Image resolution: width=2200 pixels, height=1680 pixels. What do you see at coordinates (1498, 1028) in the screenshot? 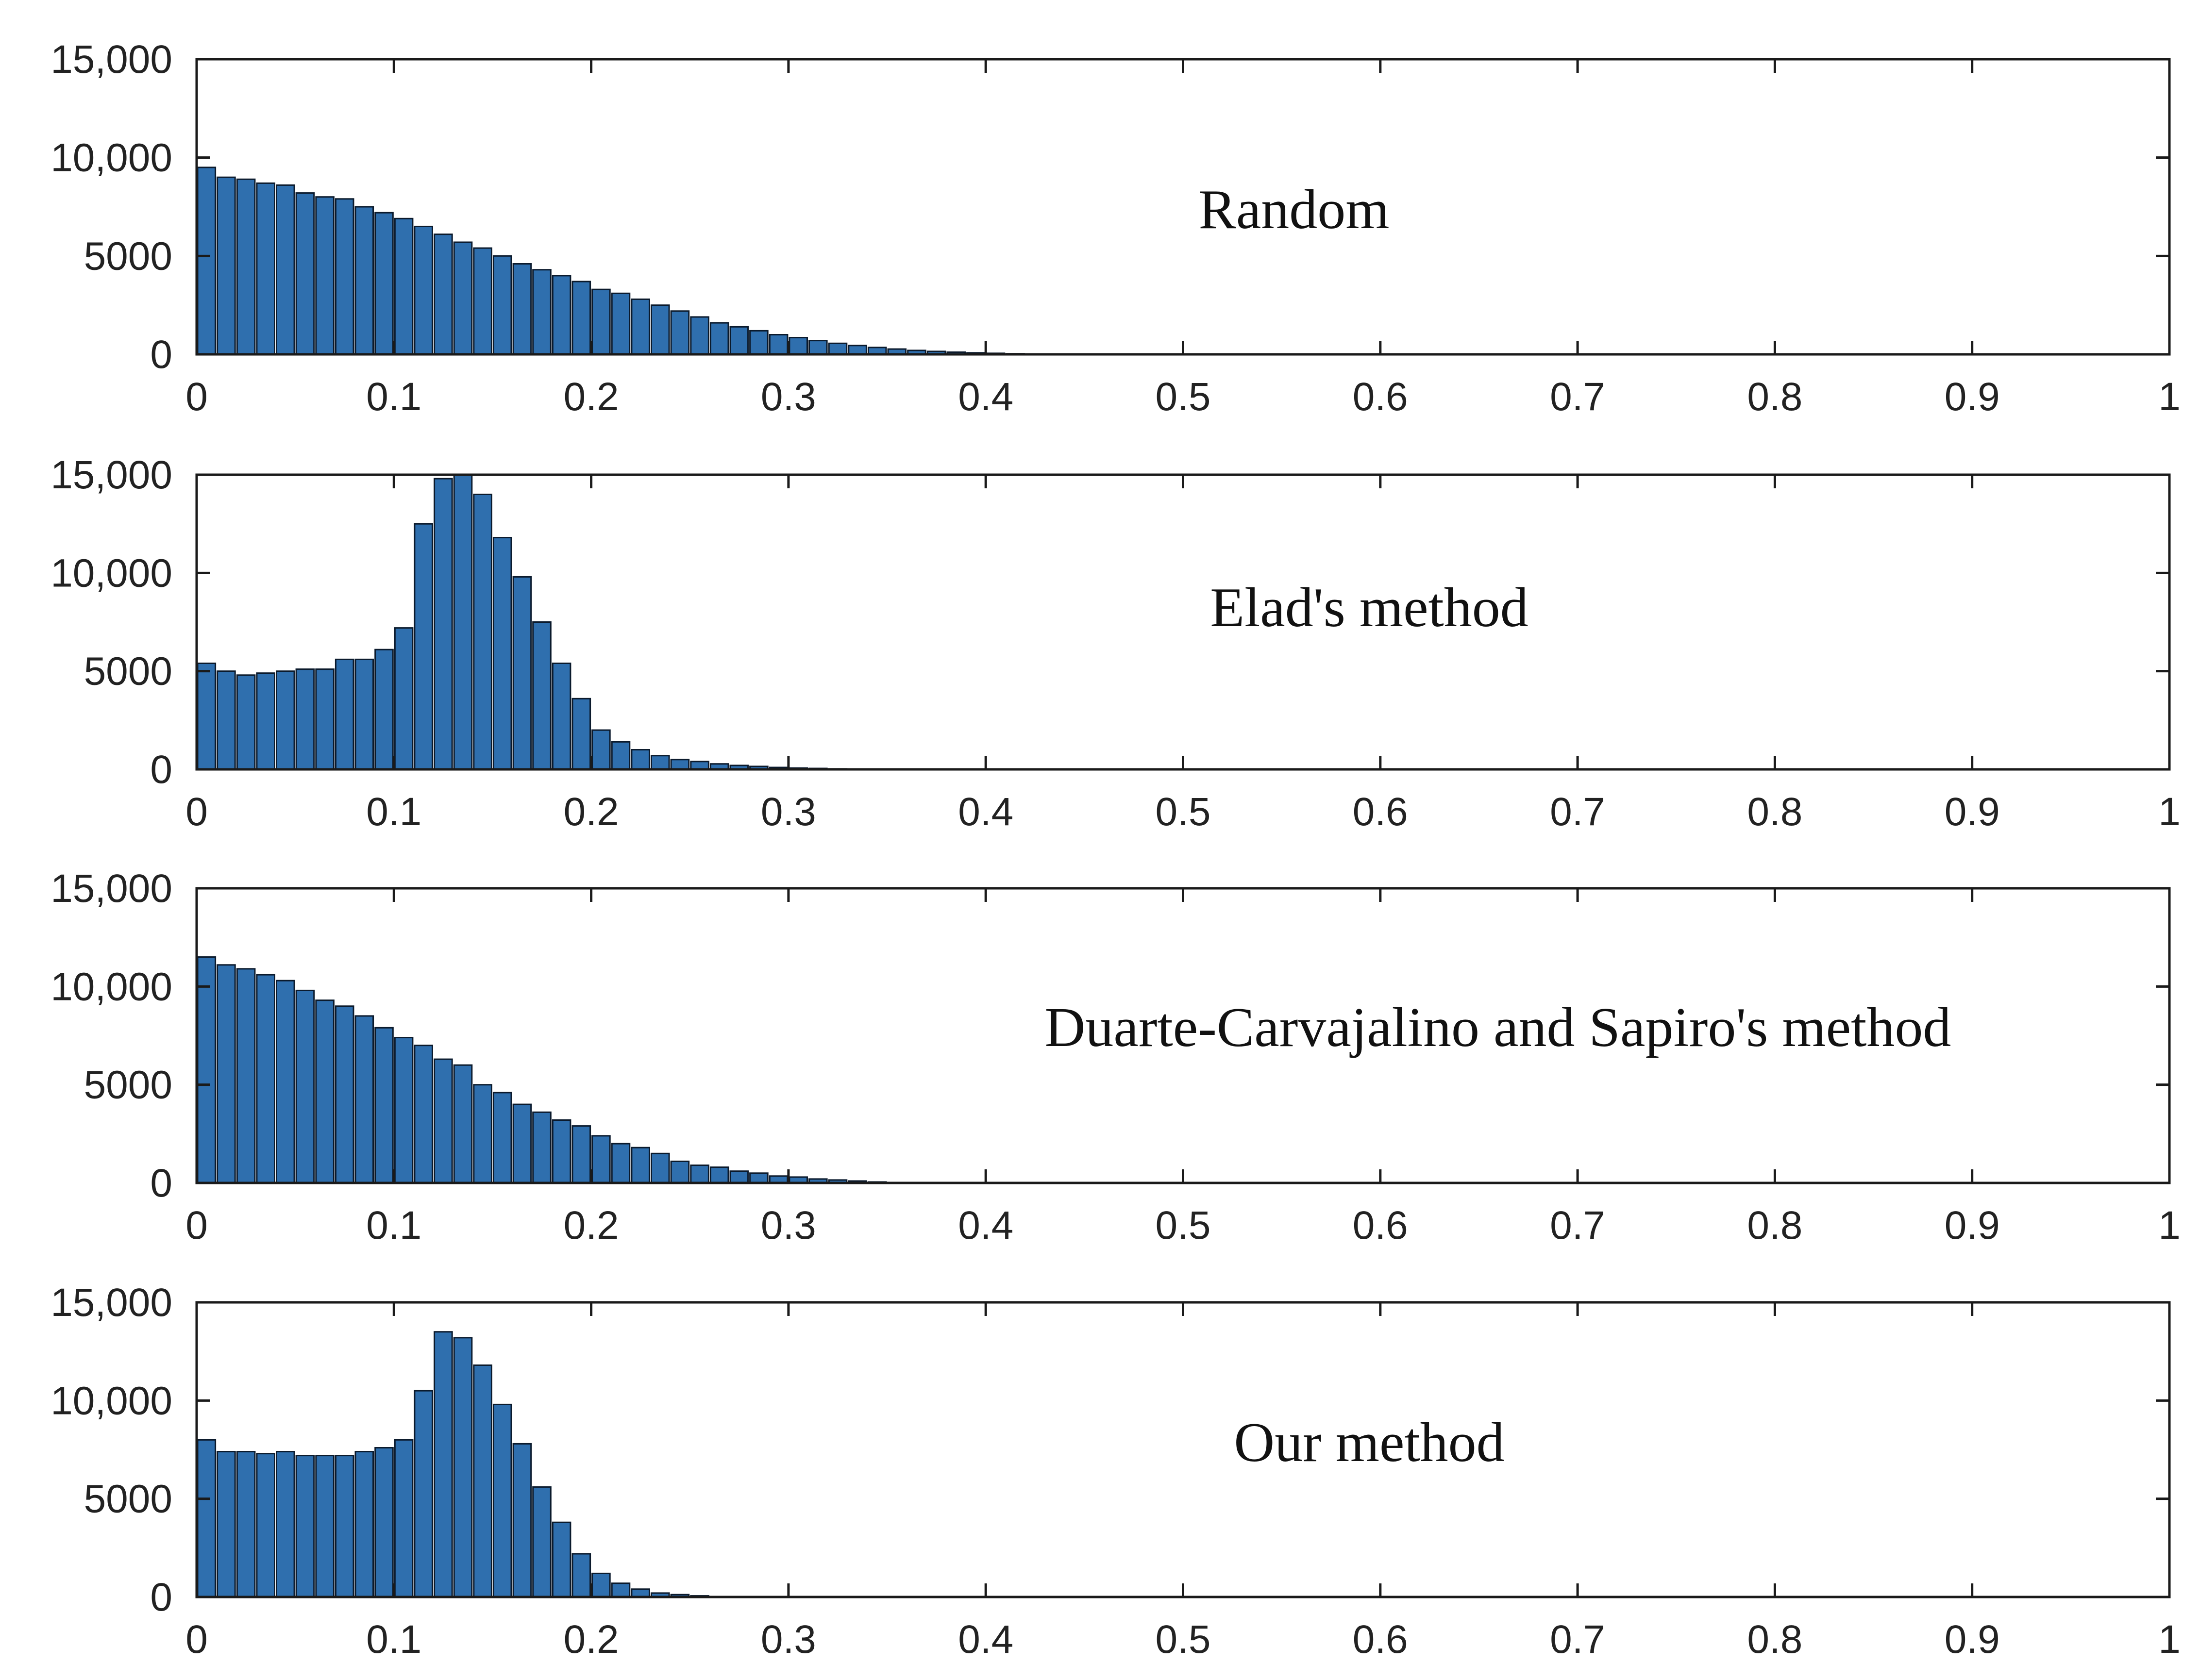
I see `panel-title: Duarte-Carvajalino and Sapiro's method` at bounding box center [1498, 1028].